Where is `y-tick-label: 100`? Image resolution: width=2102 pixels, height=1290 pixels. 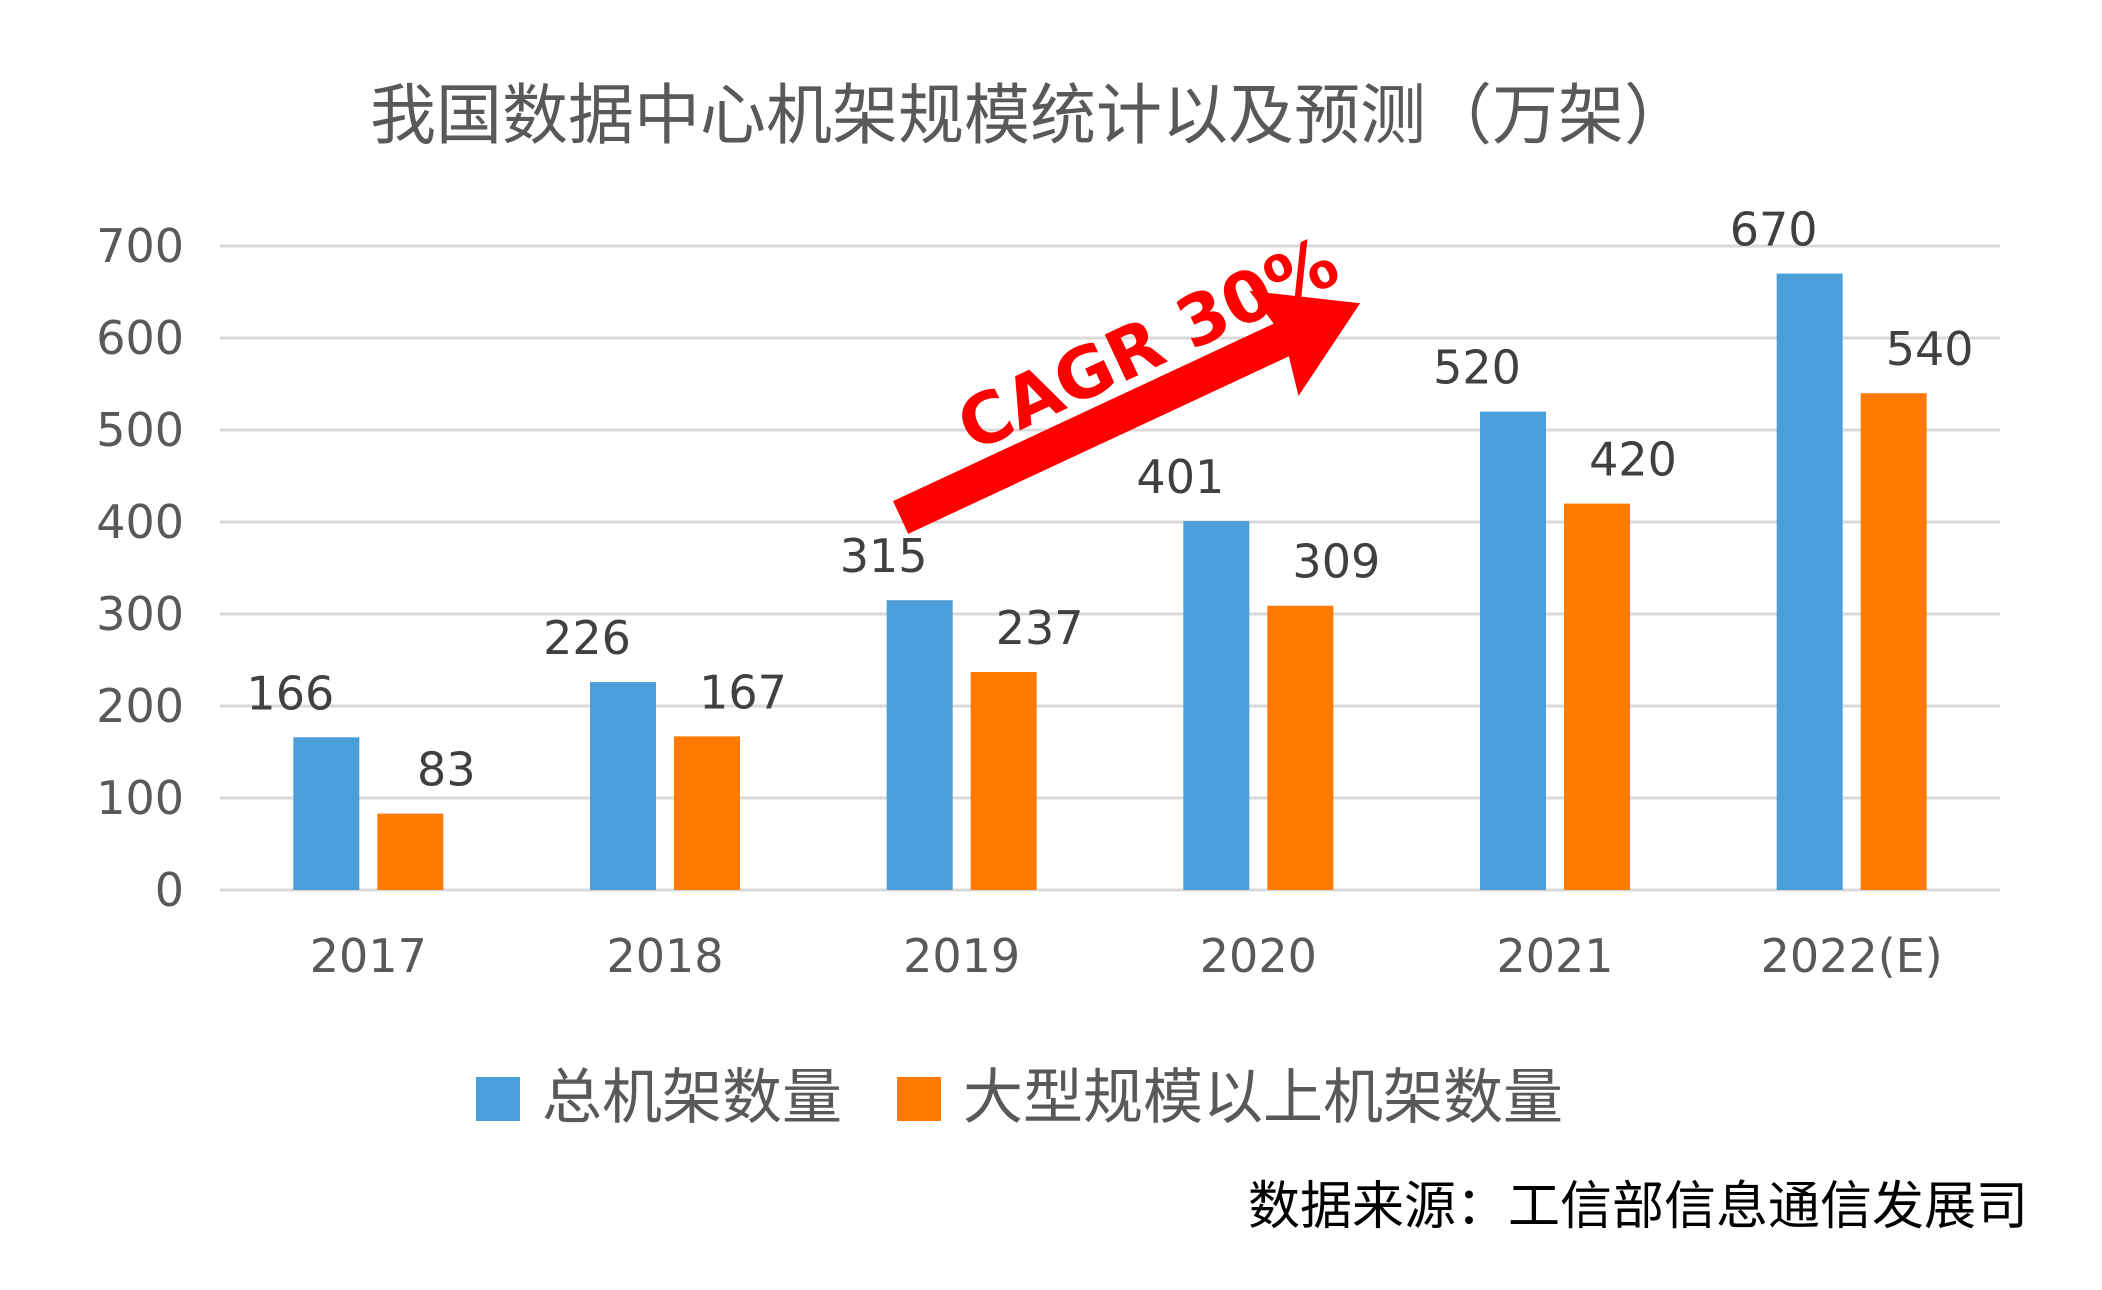 y-tick-label: 100 is located at coordinates (140, 798).